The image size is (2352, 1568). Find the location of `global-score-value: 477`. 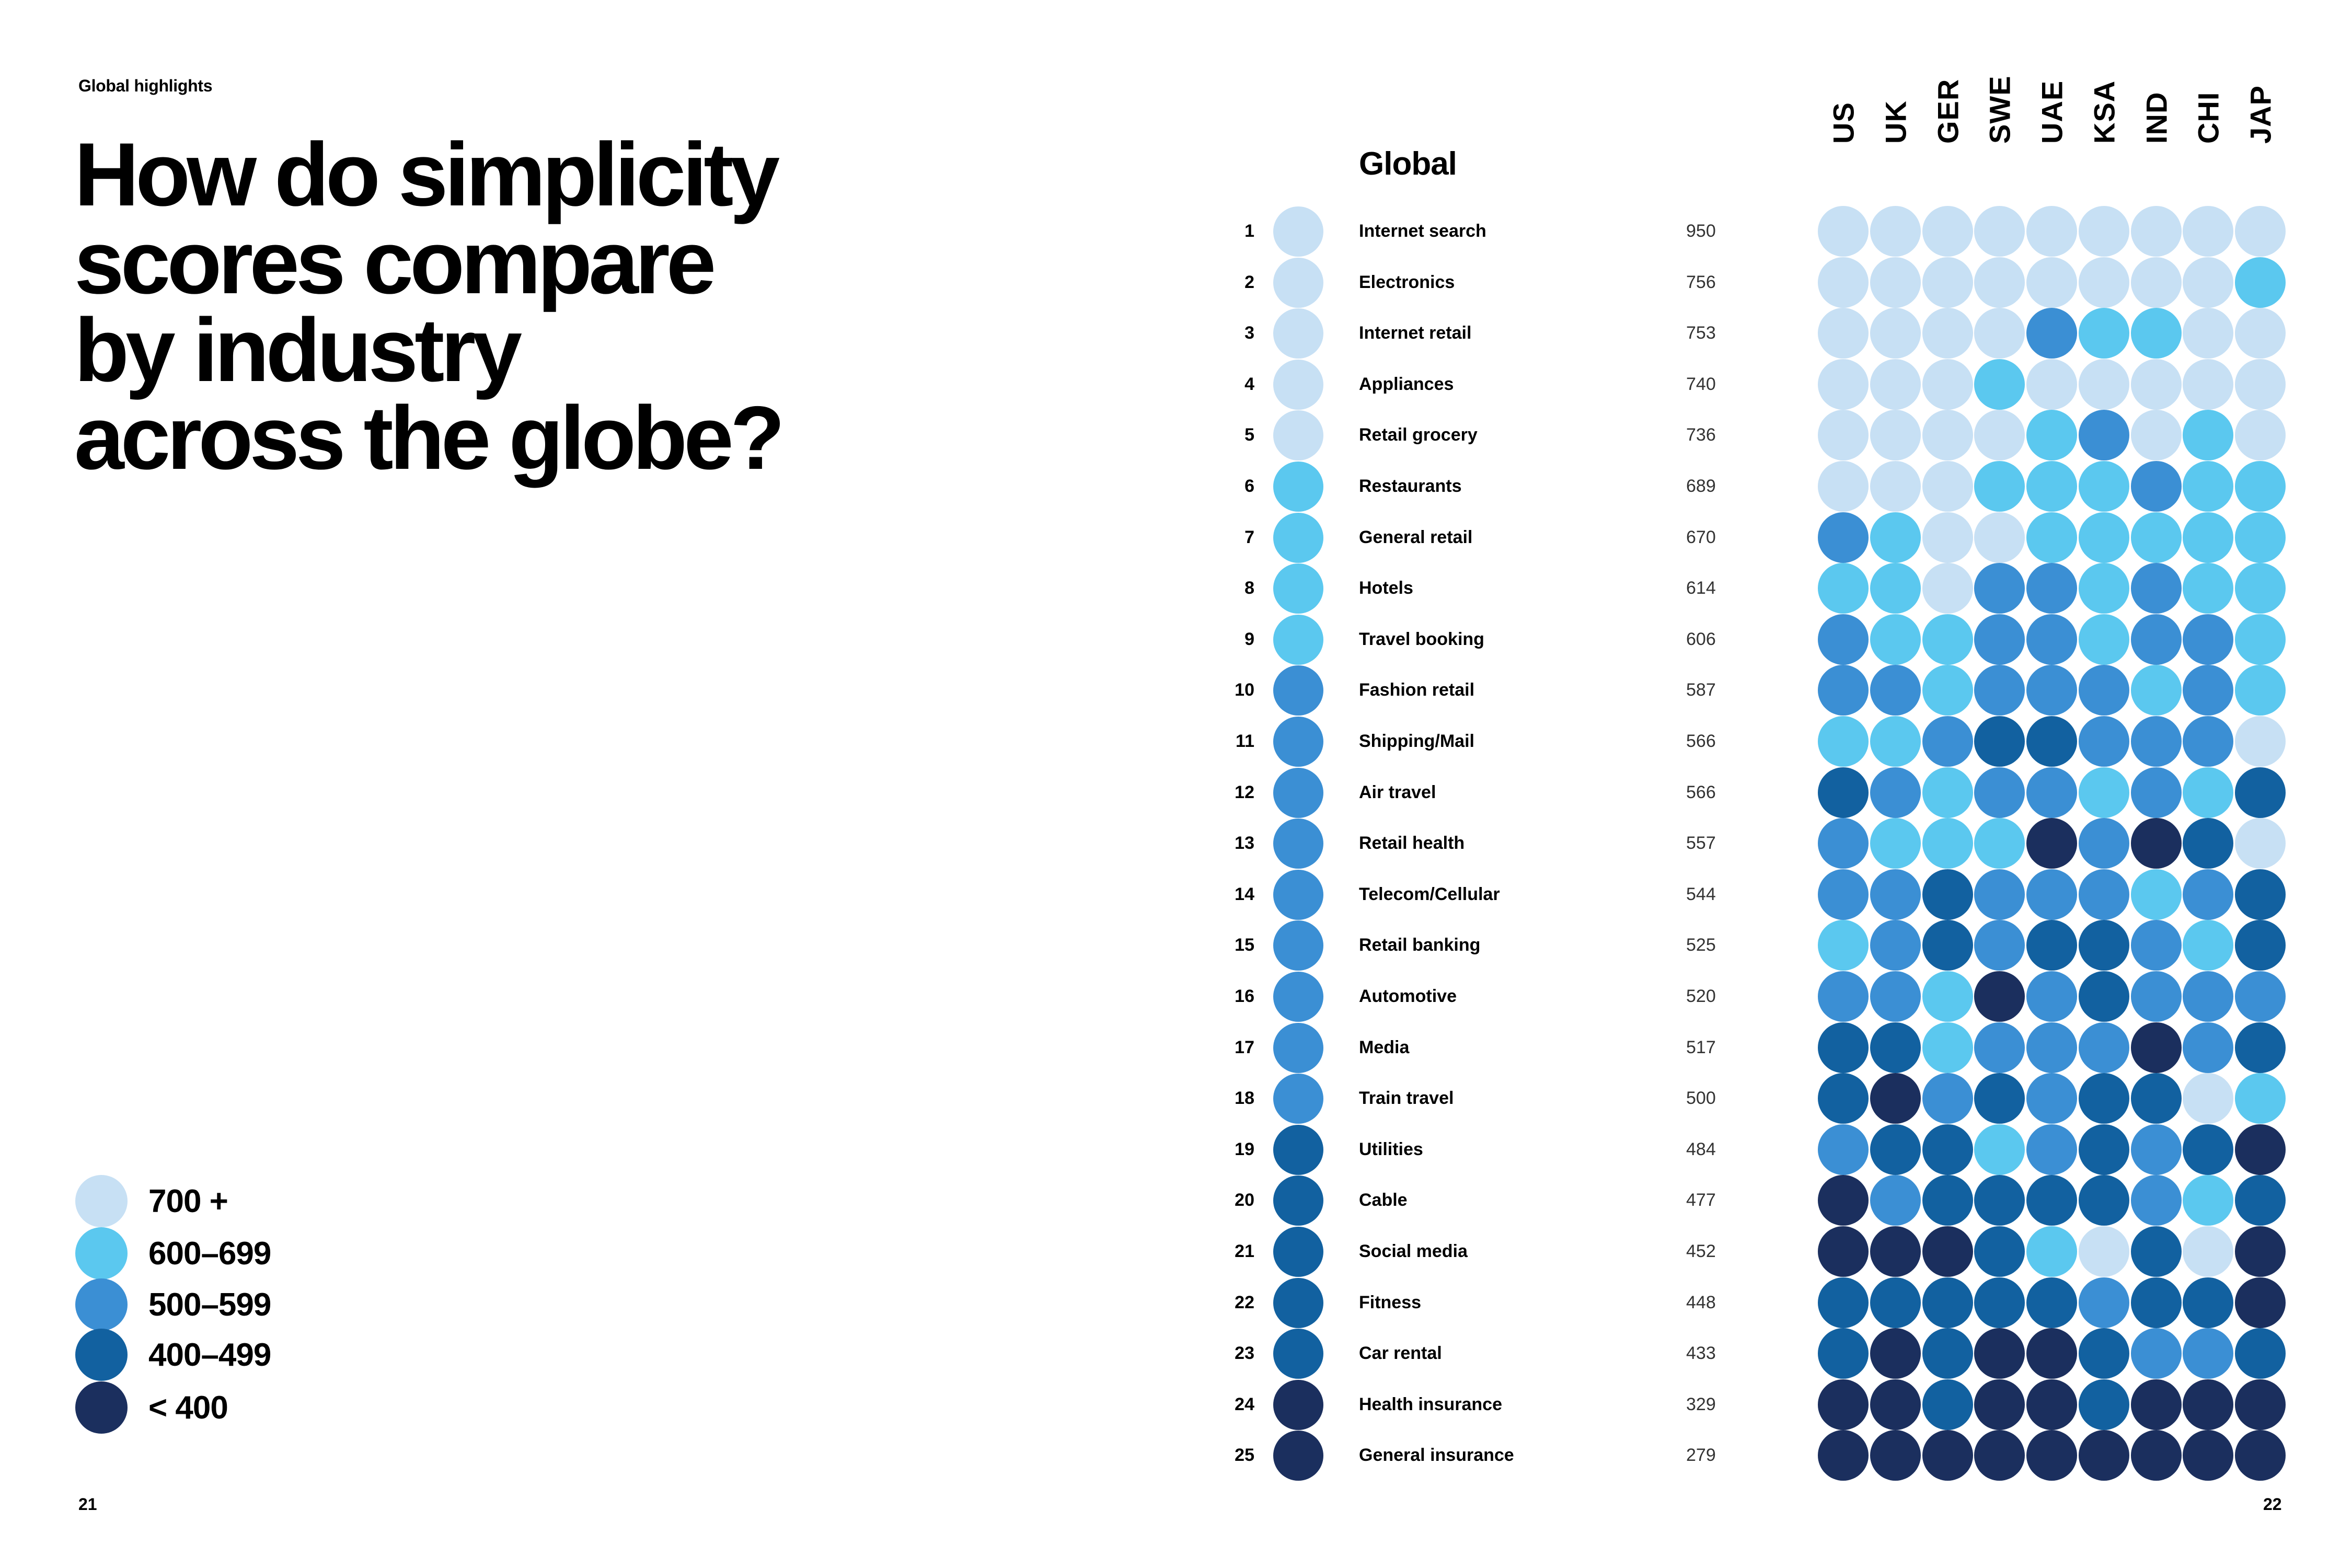

global-score-value: 477 is located at coordinates (1701, 1200).